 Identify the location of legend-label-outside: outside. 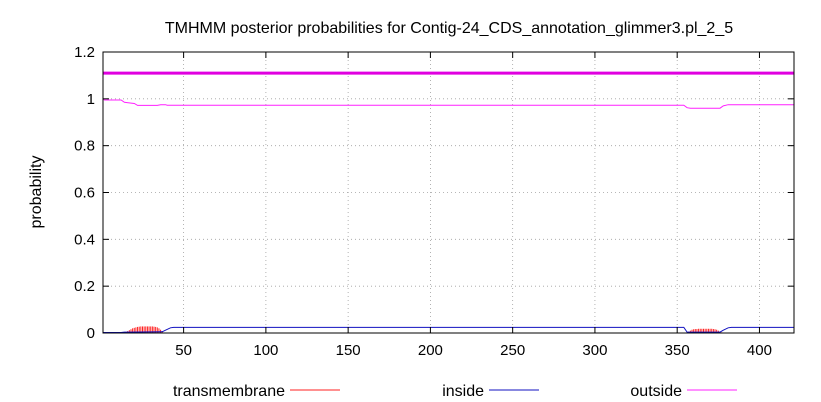
(656, 391).